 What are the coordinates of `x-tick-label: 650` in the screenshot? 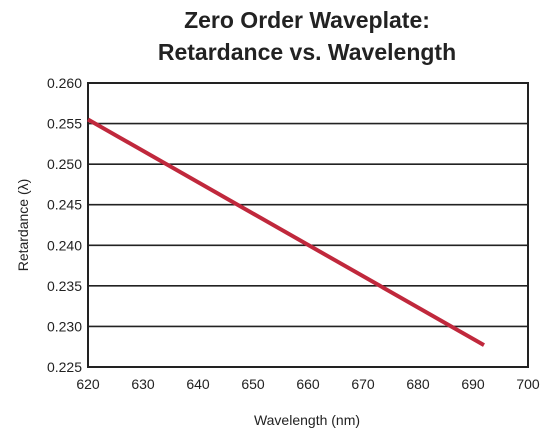 It's located at (253, 384).